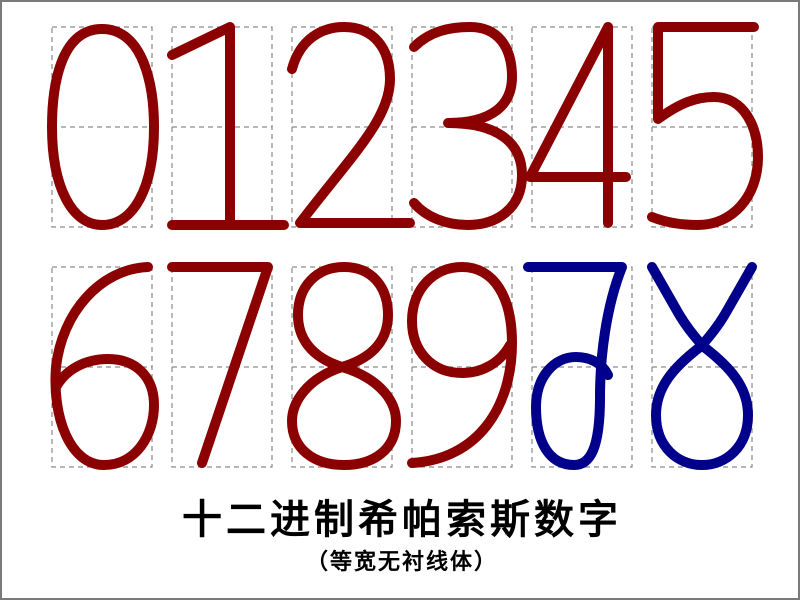 The image size is (800, 600). Describe the element at coordinates (401, 562) in the screenshot. I see `poster-subtitle: （等宽无衬线体）` at that location.